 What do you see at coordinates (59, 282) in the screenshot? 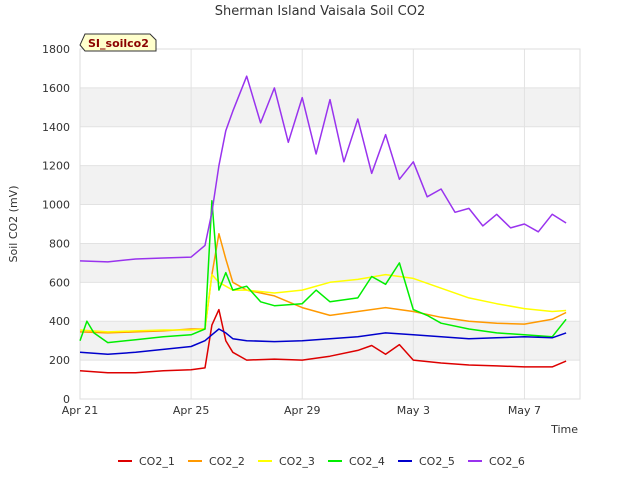
I see `y-tick-label: 600` at bounding box center [59, 282].